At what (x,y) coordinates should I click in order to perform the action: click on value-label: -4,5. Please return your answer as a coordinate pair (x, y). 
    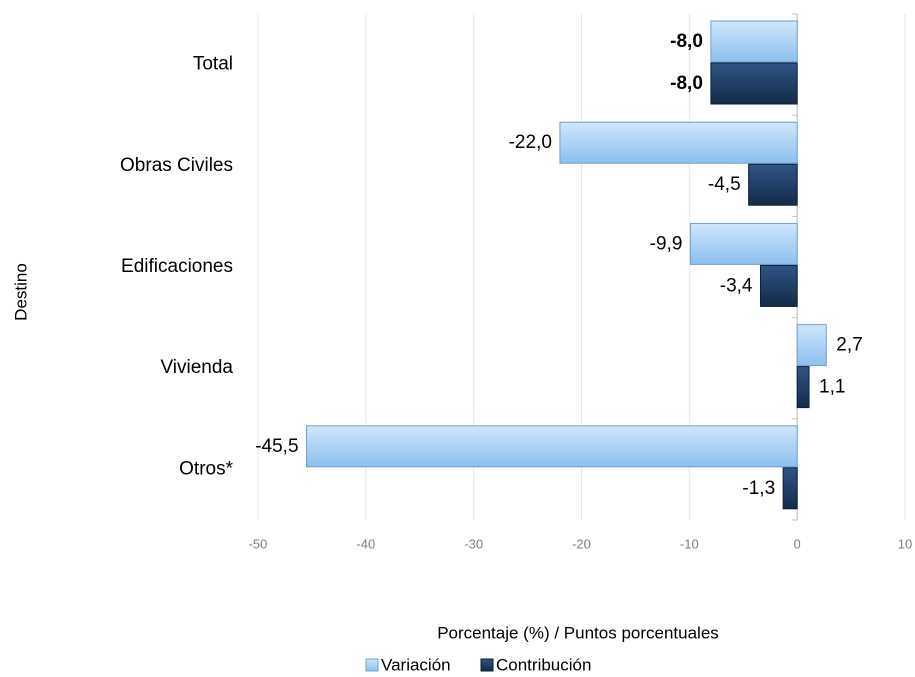
    Looking at the image, I should click on (724, 184).